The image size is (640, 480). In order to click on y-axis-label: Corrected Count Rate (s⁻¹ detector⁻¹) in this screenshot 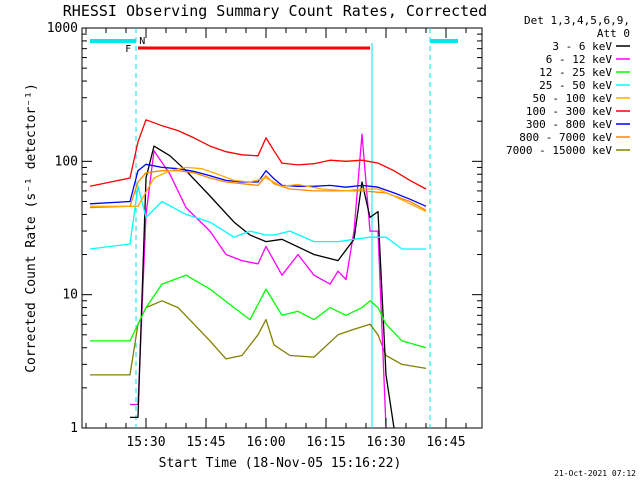, I will do `click(31, 228)`.